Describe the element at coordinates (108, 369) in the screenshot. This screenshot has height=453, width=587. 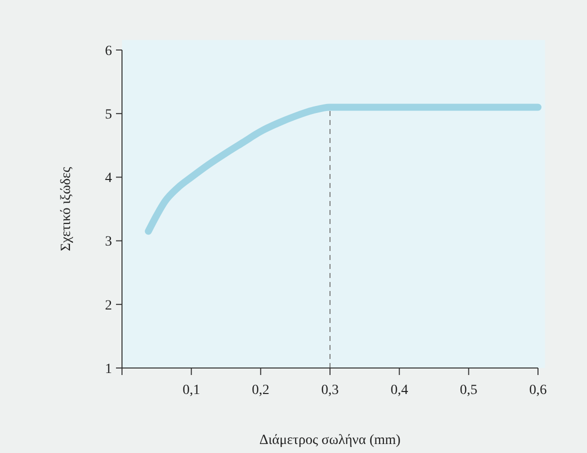
I see `y-tick-label: 1` at that location.